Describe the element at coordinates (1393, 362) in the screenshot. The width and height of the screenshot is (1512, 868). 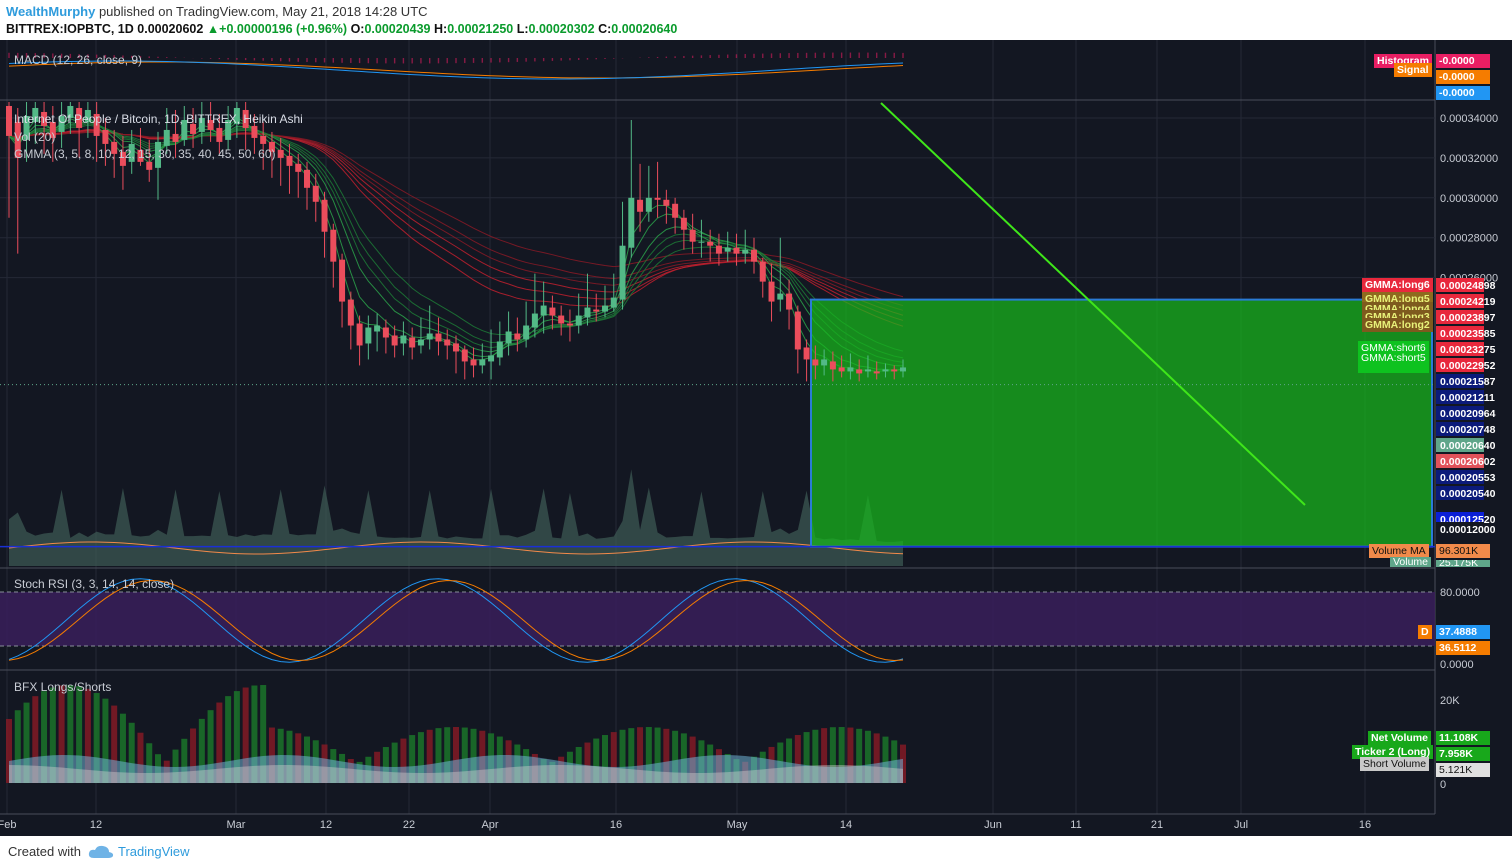
I see `gmma-short5-tag: GMMA:short5` at that location.